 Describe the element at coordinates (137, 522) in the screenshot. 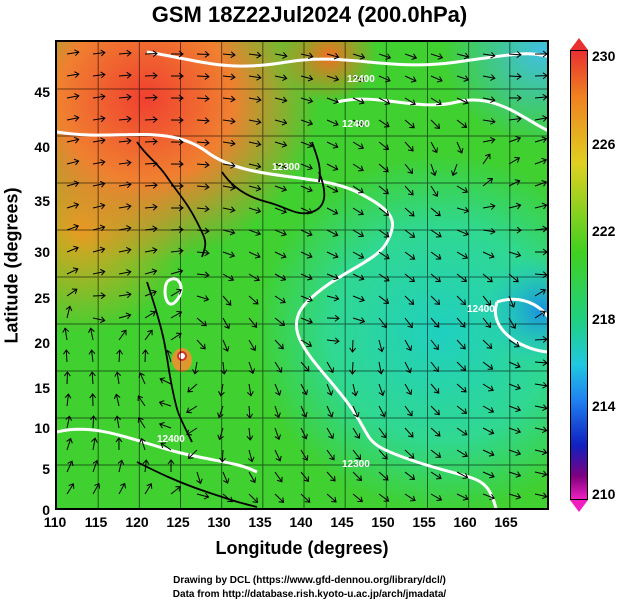

I see `lon-tick: 120` at that location.